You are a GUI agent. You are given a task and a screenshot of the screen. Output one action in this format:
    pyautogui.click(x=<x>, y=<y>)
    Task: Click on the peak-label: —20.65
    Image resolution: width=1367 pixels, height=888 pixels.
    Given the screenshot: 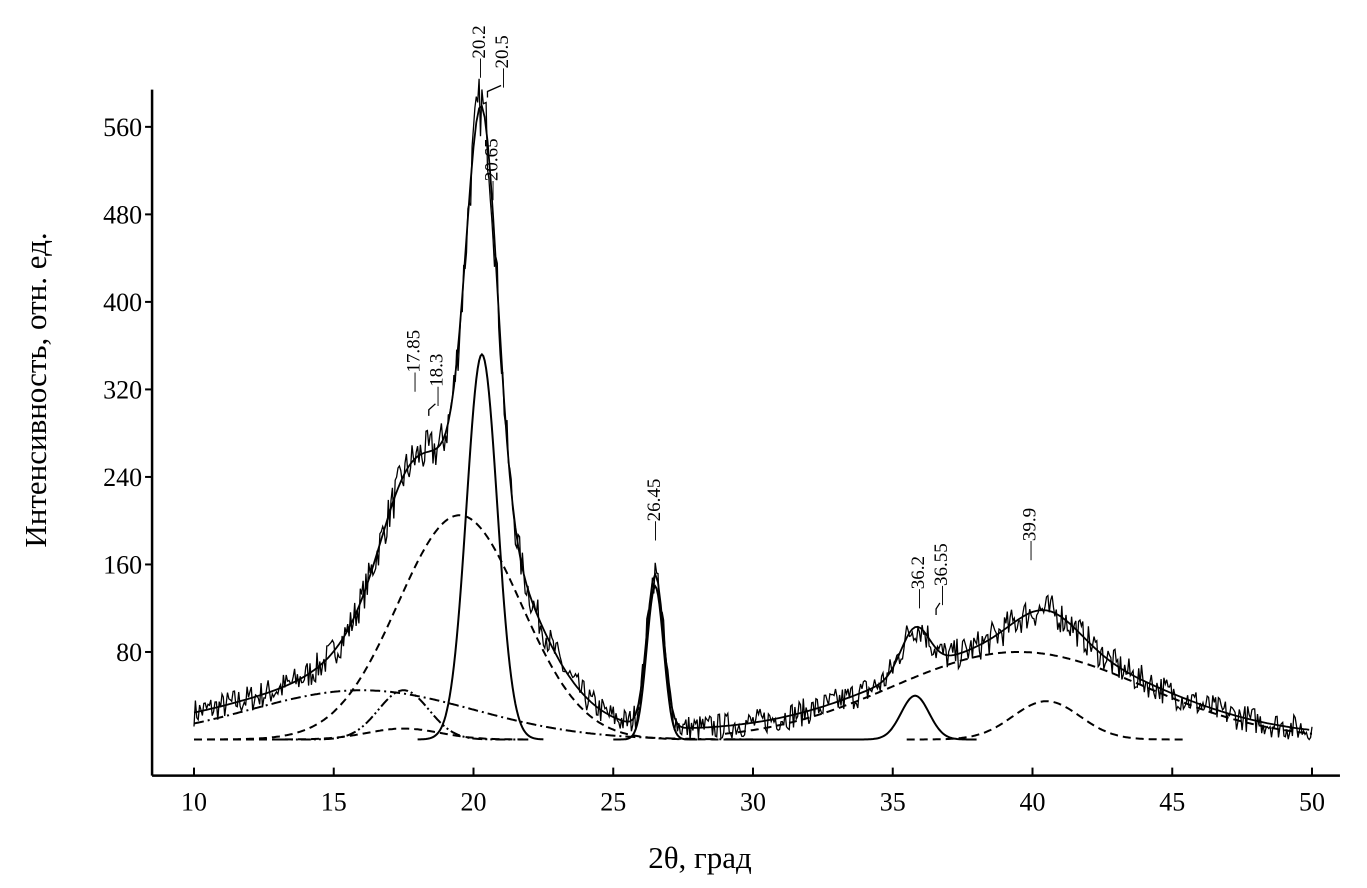 What is the action you would take?
    pyautogui.click(x=492, y=169)
    